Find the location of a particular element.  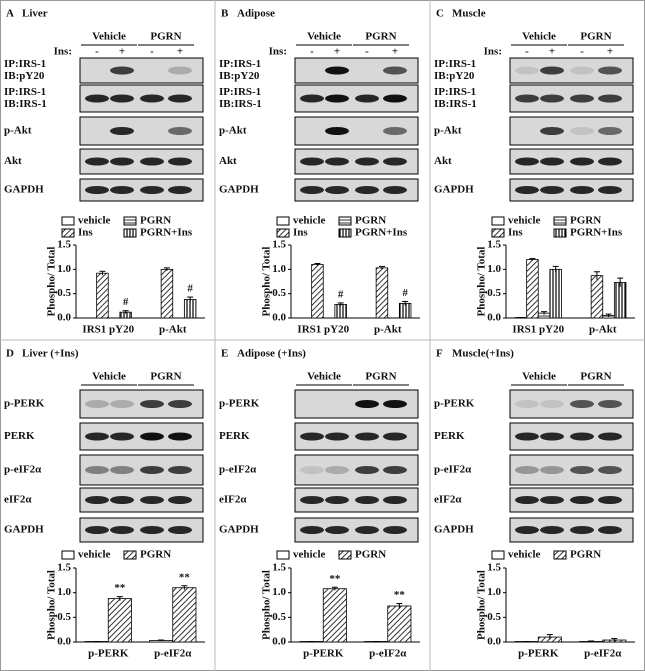

blot-label: eIF2α is located at coordinates (18, 500).